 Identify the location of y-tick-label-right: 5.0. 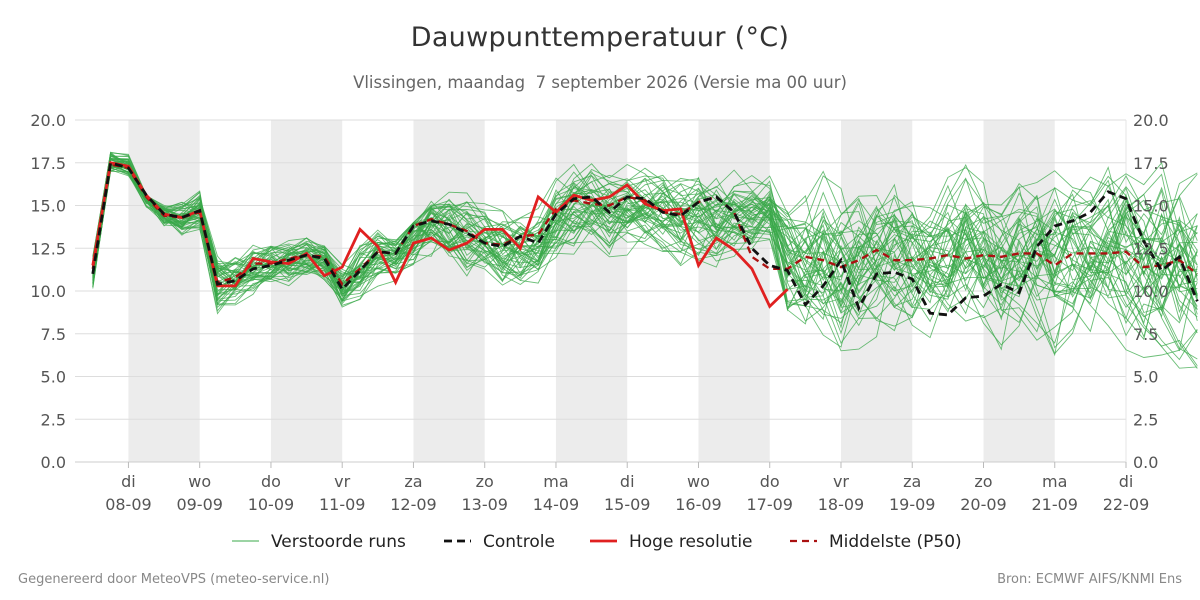
(1145, 377).